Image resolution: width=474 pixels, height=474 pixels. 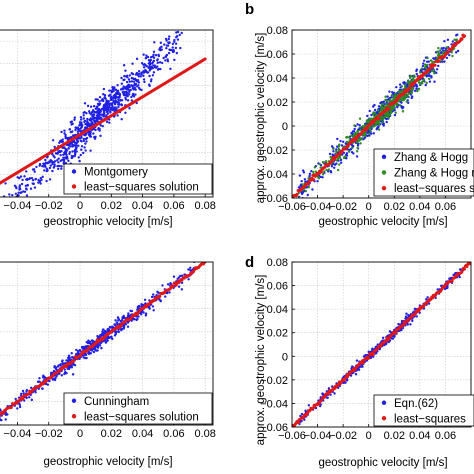 I want to click on legend-label: Zhang & Hogg n, so click(x=434, y=174).